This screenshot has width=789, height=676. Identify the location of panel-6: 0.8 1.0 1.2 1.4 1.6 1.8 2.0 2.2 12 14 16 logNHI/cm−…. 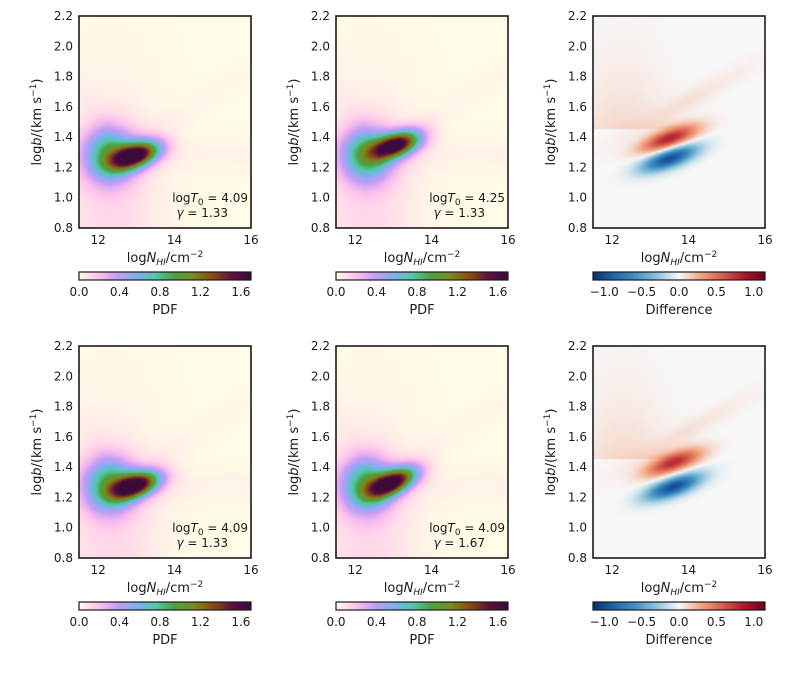
(658, 493).